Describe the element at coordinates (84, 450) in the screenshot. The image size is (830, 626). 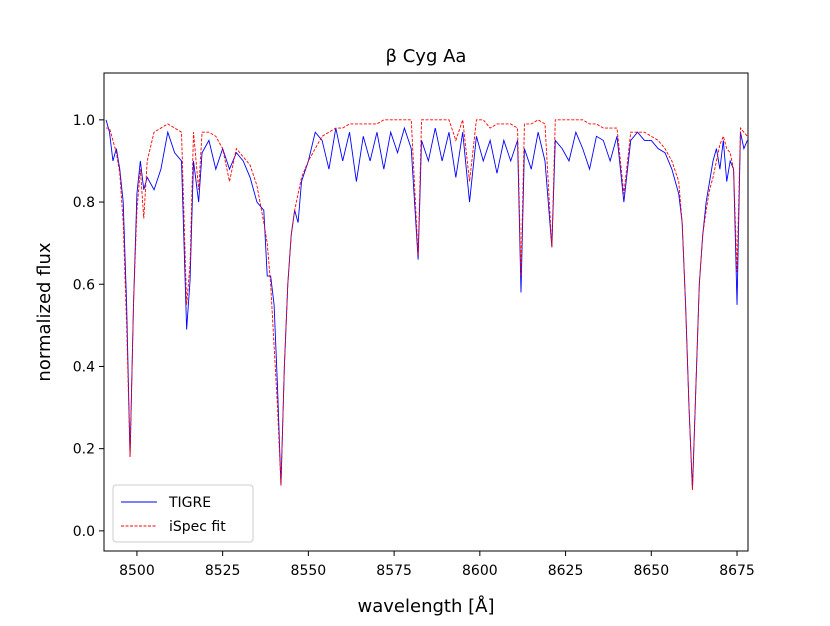
I see `y-tick-label: 0.2` at that location.